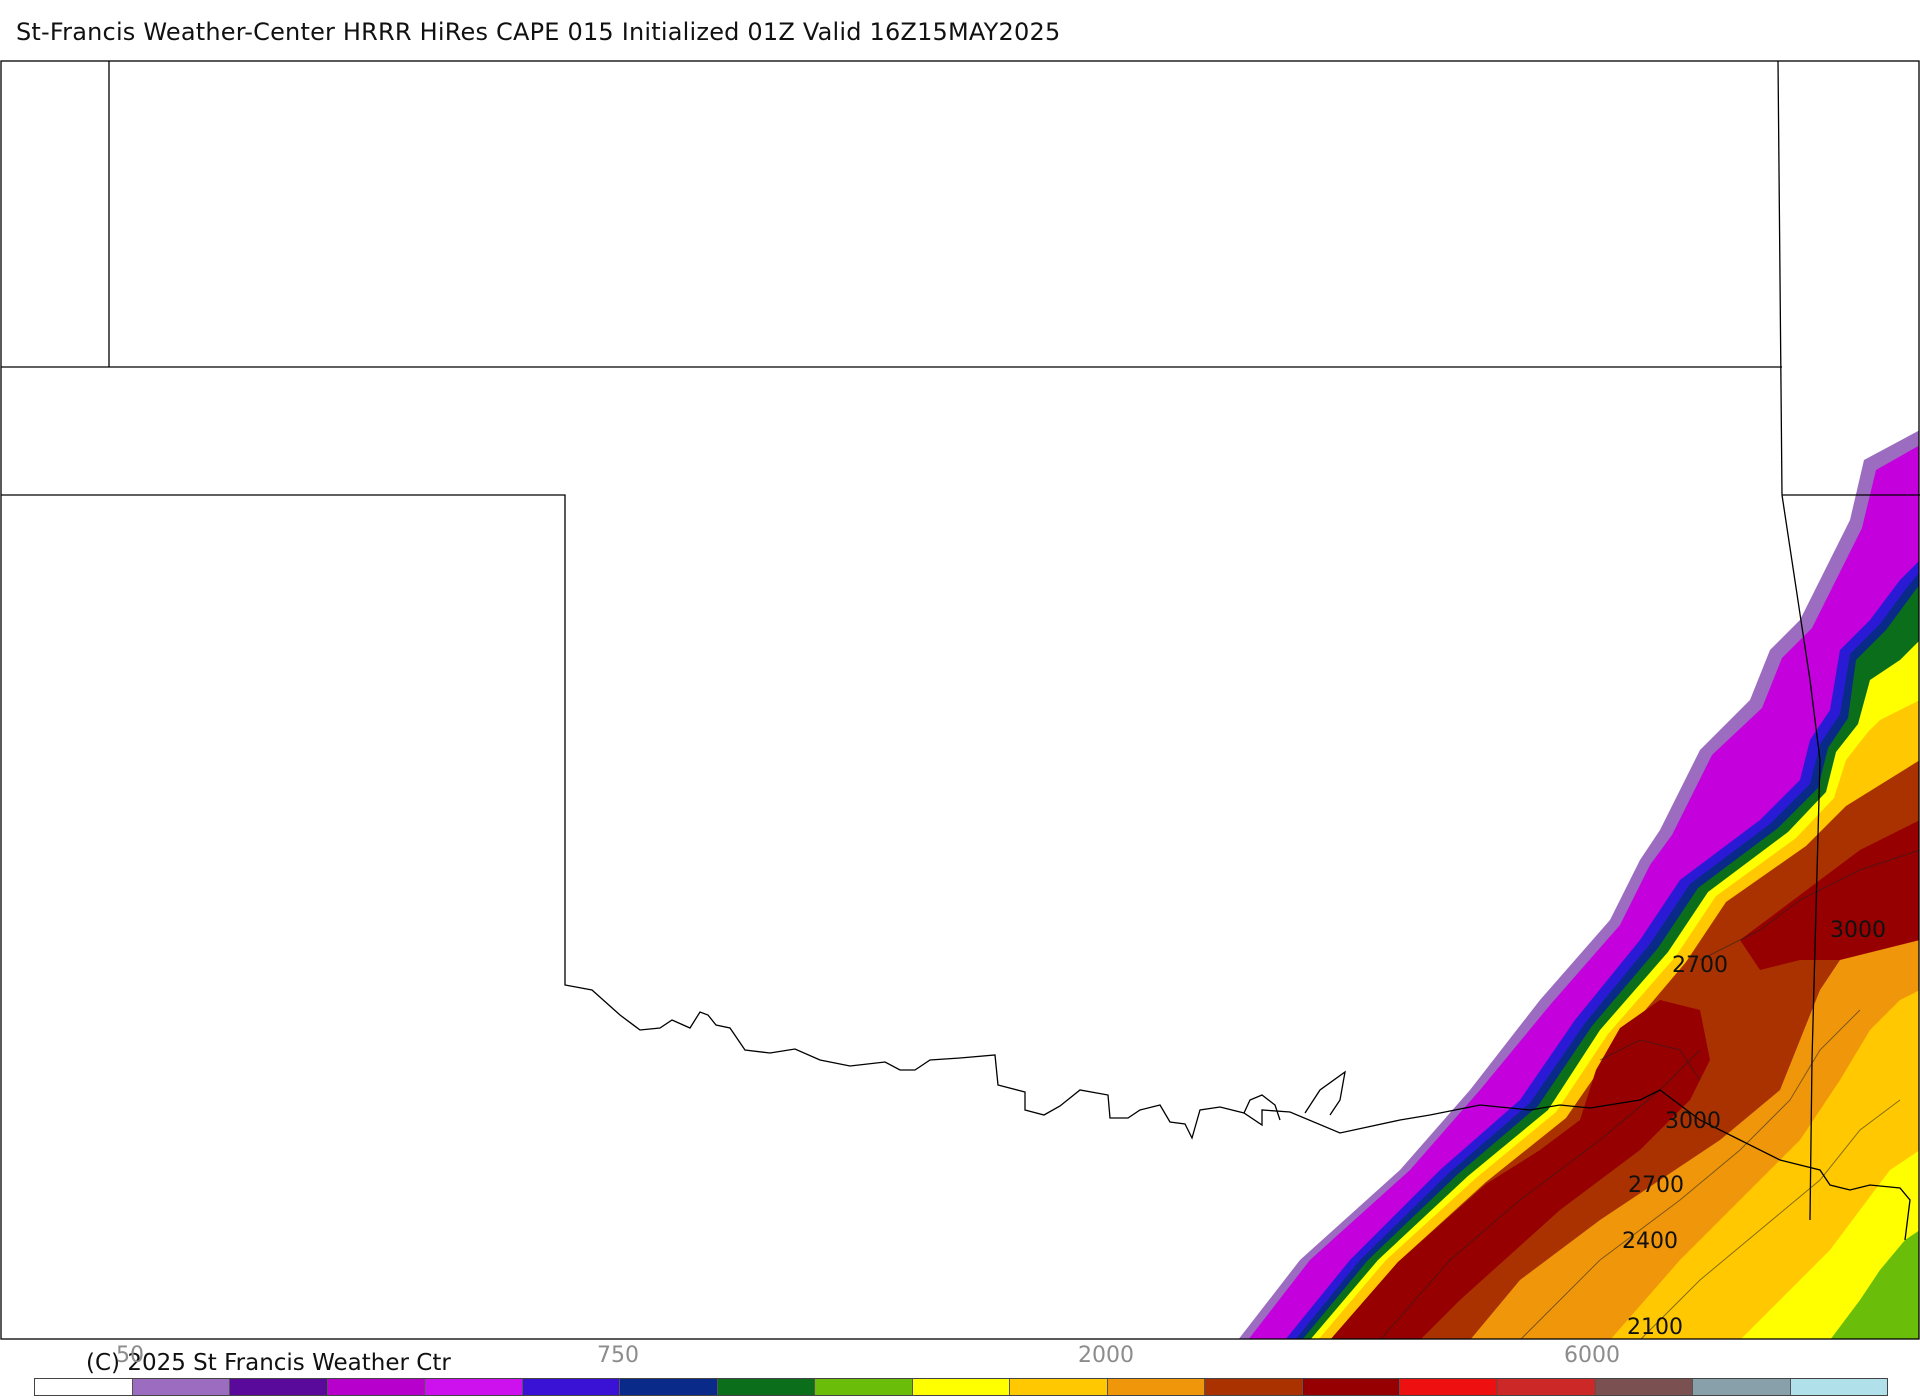  Describe the element at coordinates (1520, 1169) in the screenshot. I see `cape-core-west` at that location.